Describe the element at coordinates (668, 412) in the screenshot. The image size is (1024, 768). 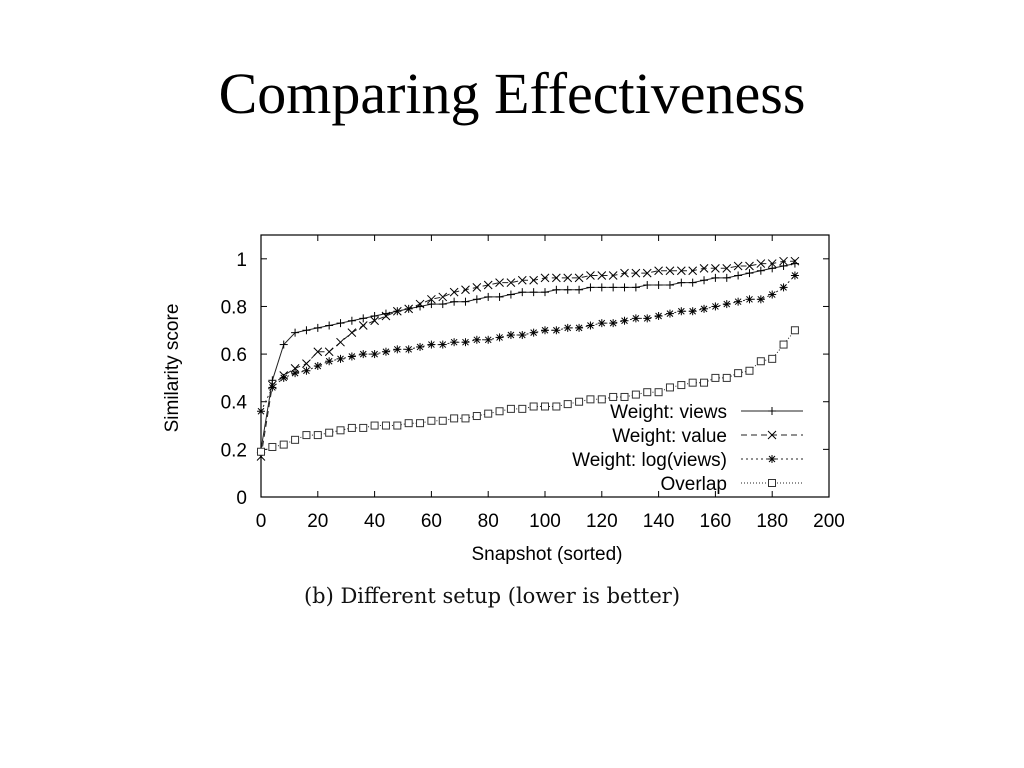
I see `legend-label: Weight: views` at that location.